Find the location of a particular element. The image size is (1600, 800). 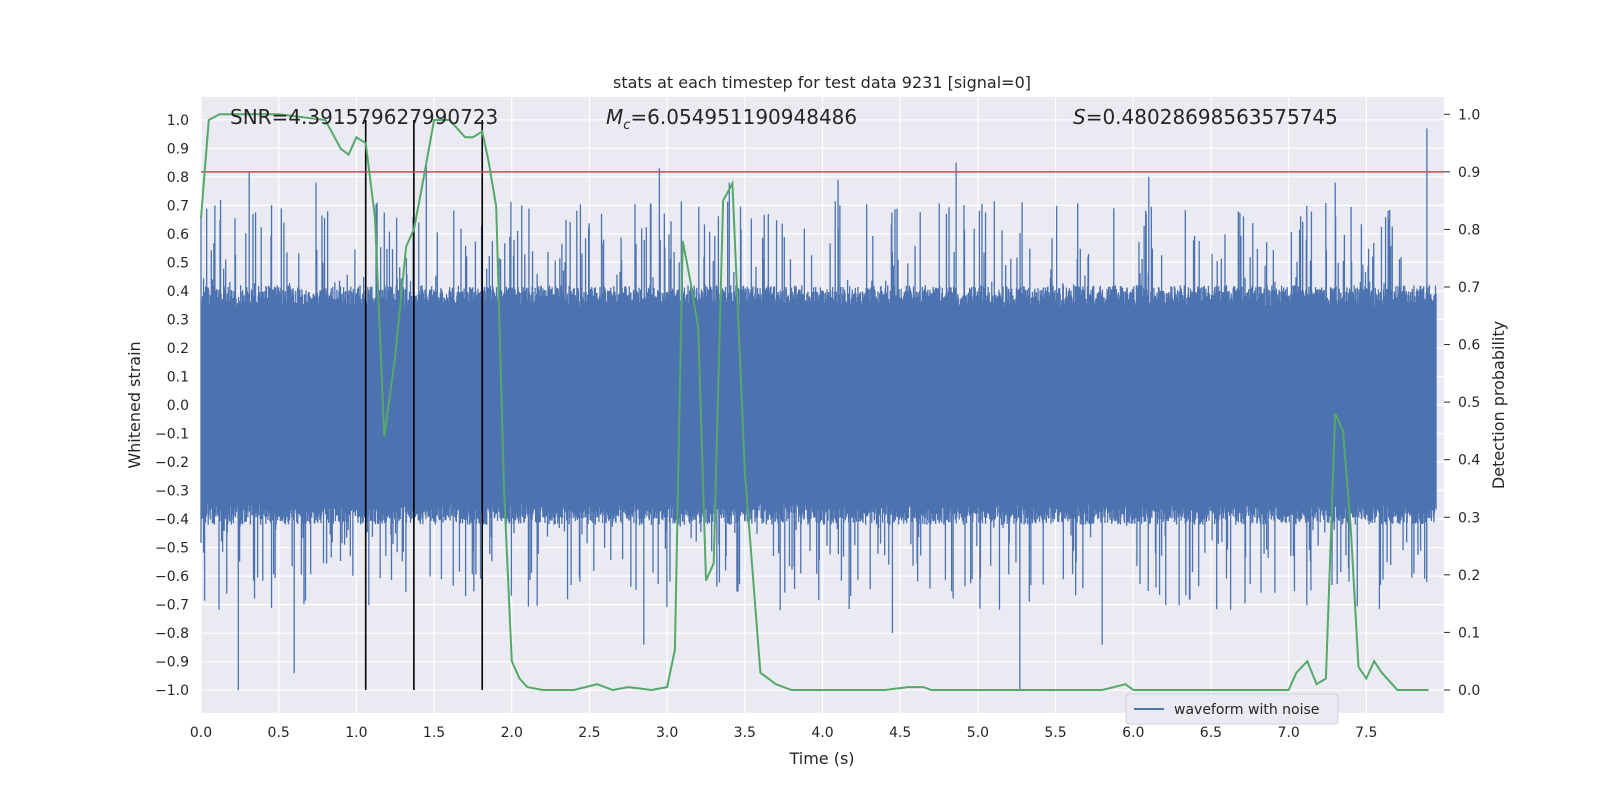

right-y-axis-ticks: 1.0 0.9 0.8 0.7 0.6 0.5 0.4 0.3 0.2 0.1 0.0 is located at coordinates (1462, 403).